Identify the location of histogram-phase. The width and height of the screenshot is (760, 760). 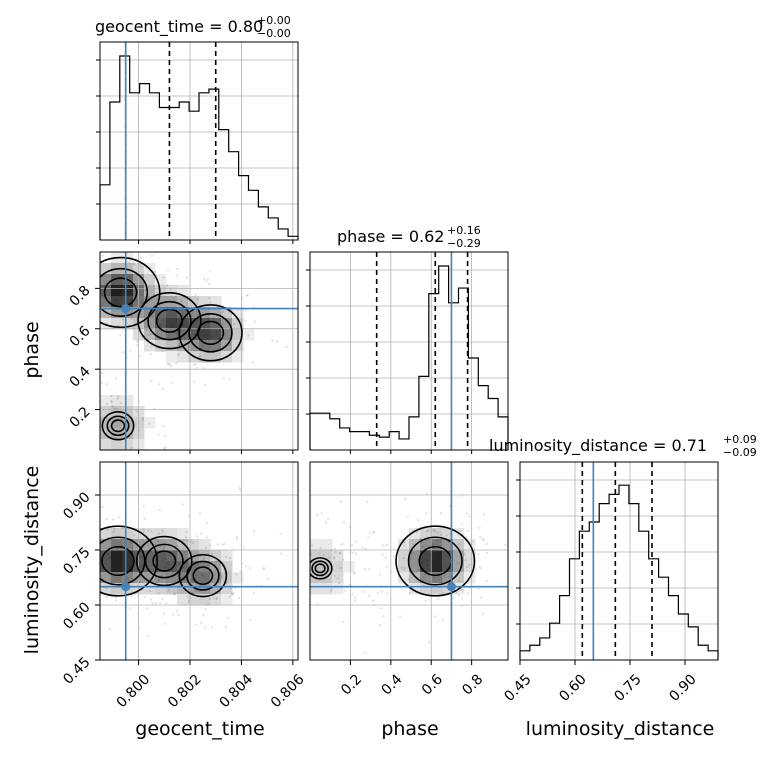
(409, 357).